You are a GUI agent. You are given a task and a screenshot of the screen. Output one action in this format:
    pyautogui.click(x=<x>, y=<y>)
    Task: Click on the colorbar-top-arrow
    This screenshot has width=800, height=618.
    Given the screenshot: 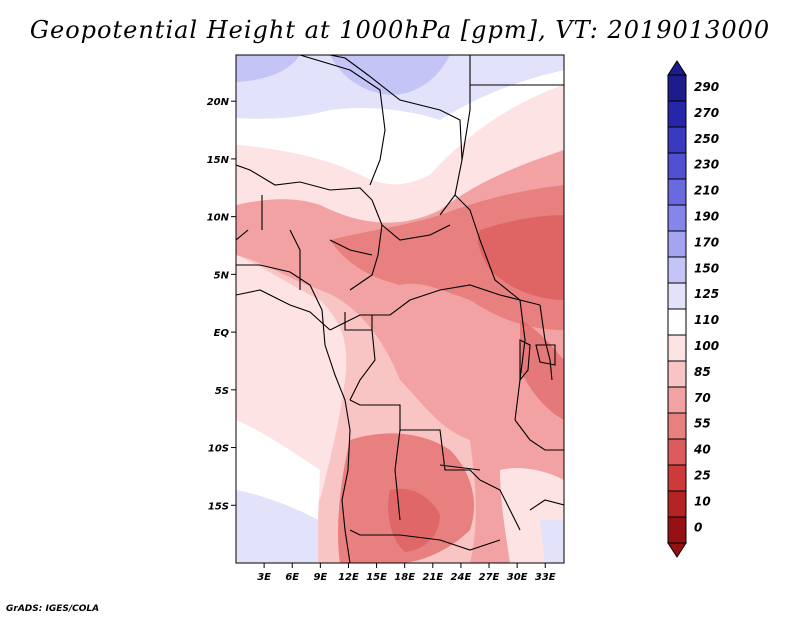 What is the action you would take?
    pyautogui.click(x=677, y=68)
    